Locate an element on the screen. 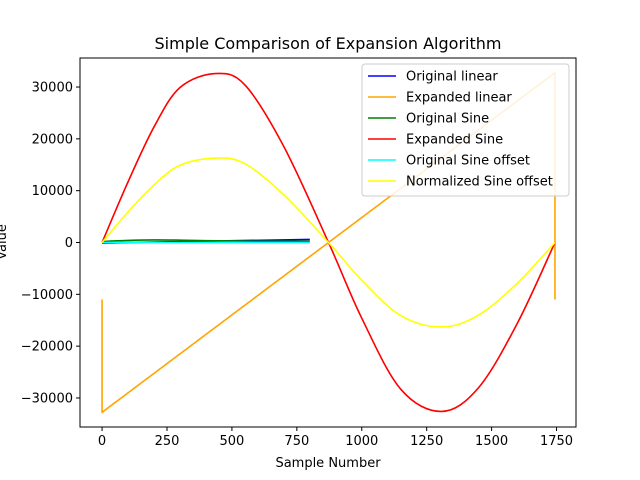 Image resolution: width=640 pixels, height=480 pixels. x-tick-label: 1000 is located at coordinates (361, 441).